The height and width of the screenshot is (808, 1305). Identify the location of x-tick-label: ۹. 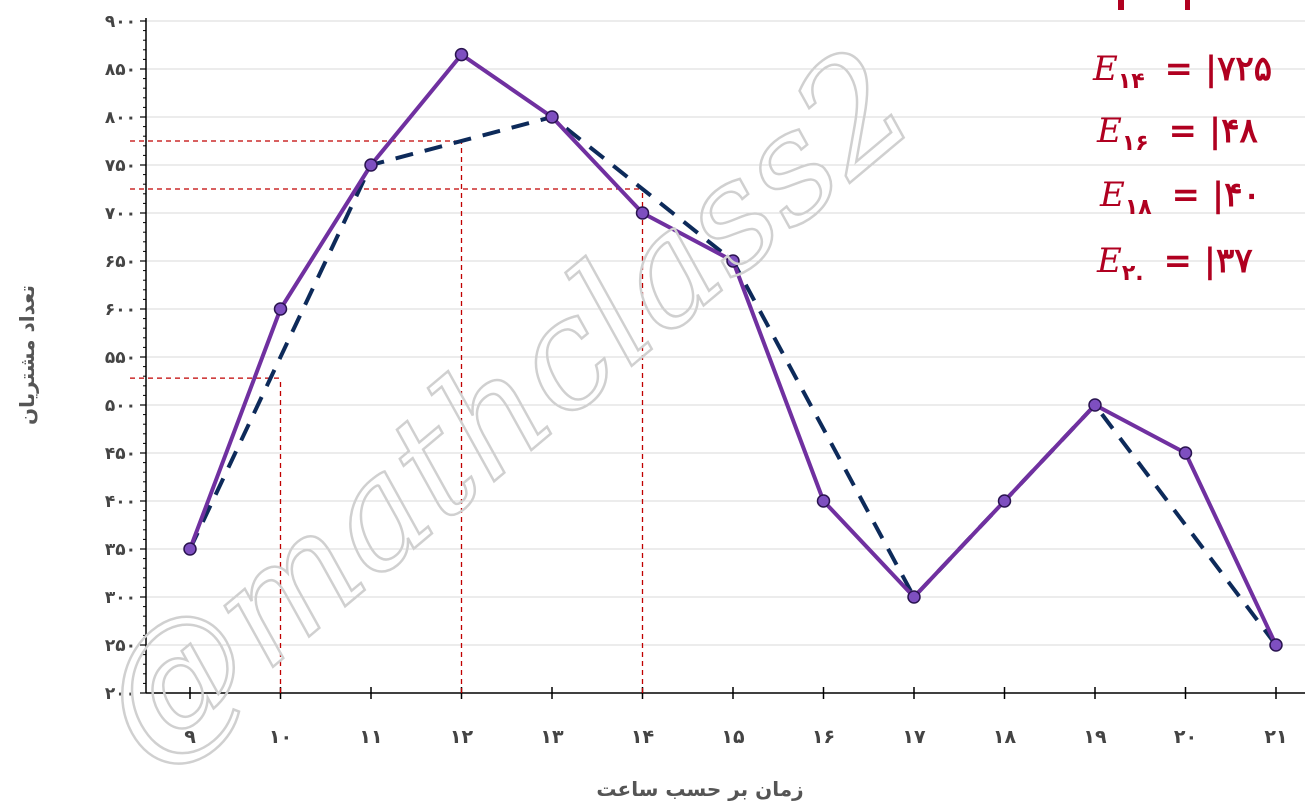
(190, 737).